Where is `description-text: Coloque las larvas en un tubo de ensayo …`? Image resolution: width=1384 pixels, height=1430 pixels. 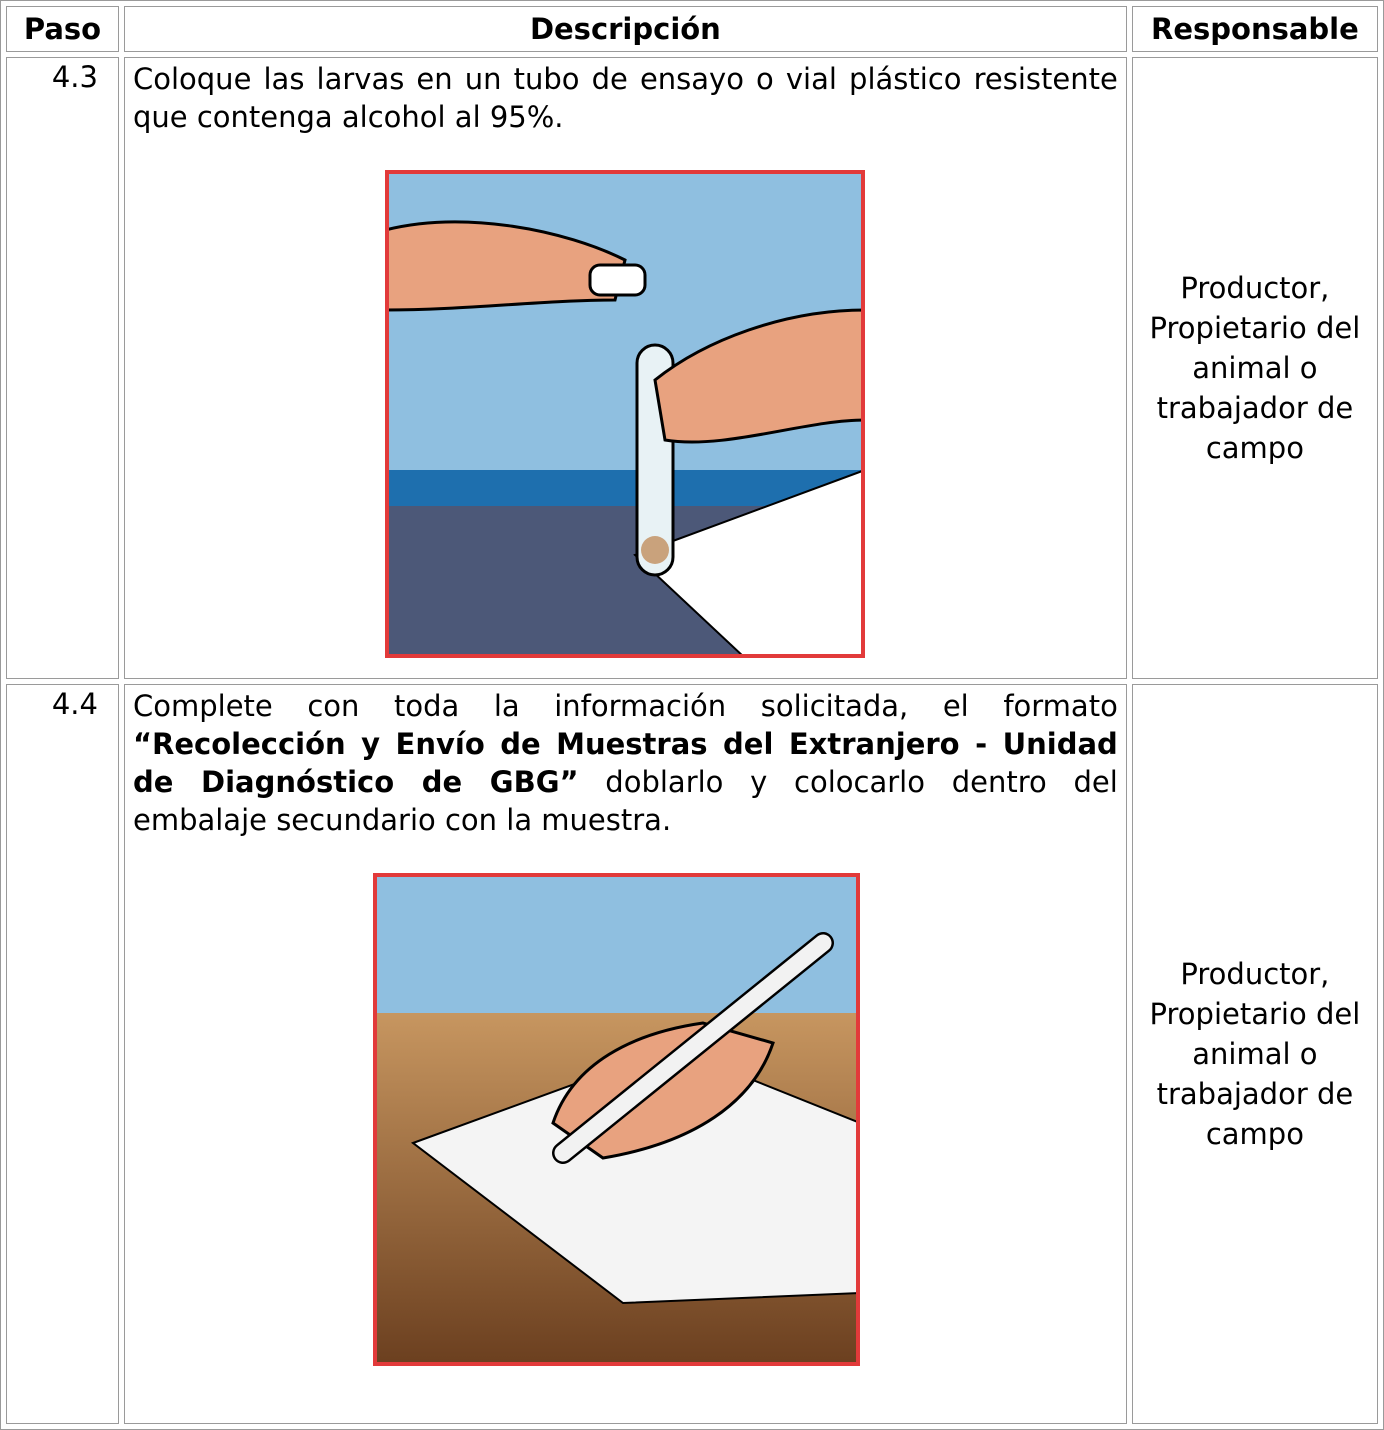
description-text: Coloque las larvas en un tubo de ensayo … is located at coordinates (625, 98).